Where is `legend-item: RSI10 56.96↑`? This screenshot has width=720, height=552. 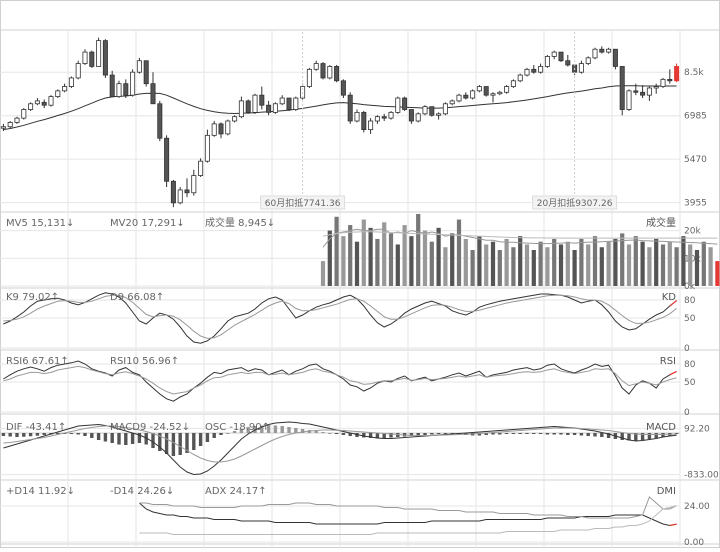 legend-item: RSI10 56.96↑ is located at coordinates (144, 361).